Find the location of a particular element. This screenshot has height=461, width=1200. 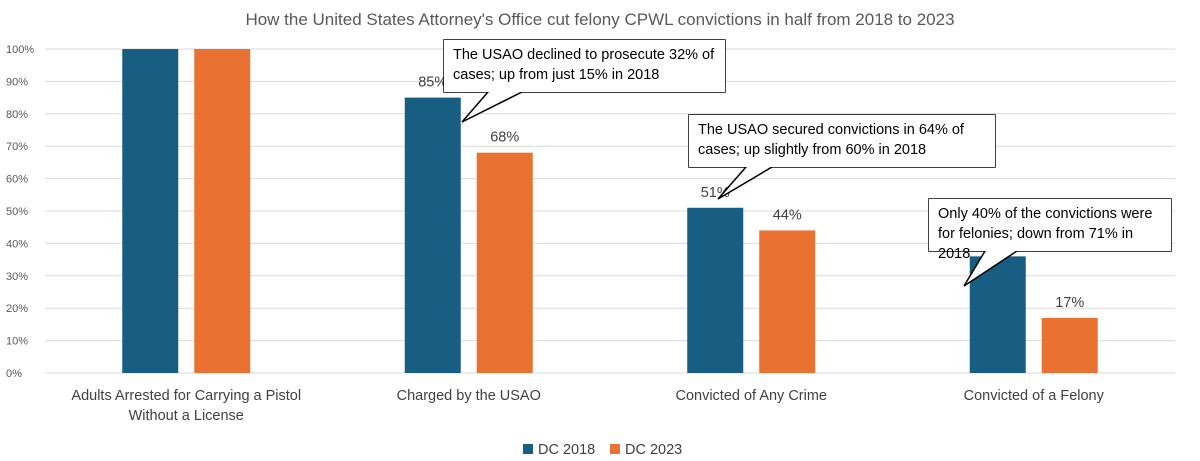

y-tick-label: 10% is located at coordinates (17, 342).